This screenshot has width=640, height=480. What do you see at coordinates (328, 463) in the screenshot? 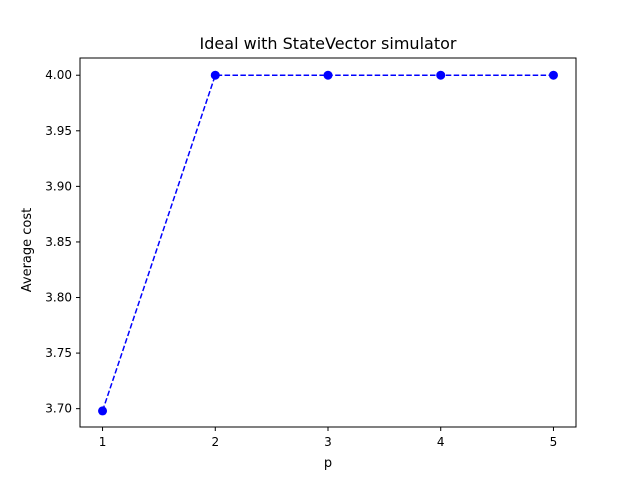
I see `x-axis-label: p` at bounding box center [328, 463].